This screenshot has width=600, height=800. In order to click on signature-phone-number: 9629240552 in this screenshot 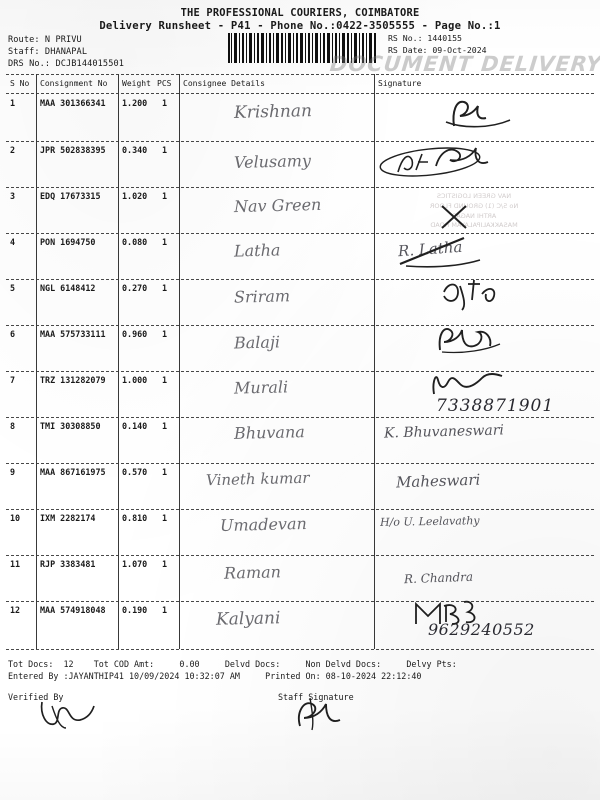, I will do `click(481, 629)`.